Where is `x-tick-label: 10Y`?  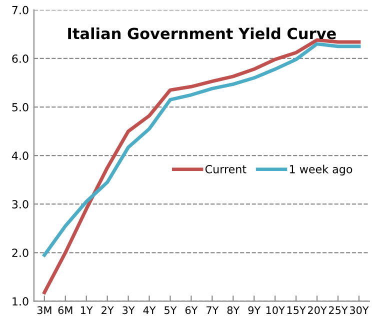
x-tick-label: 10Y is located at coordinates (275, 310).